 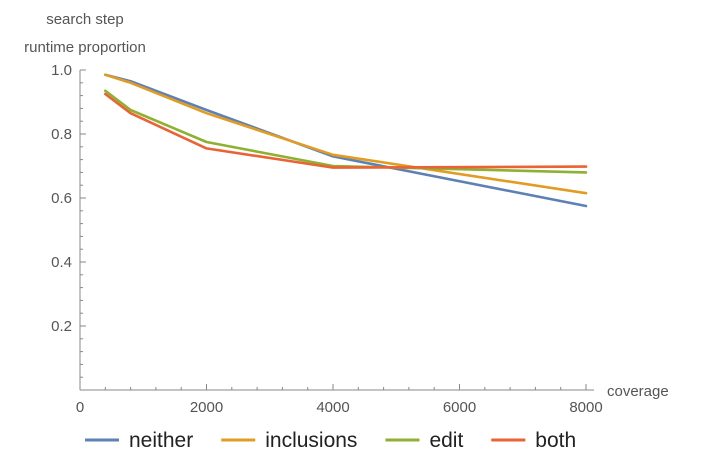 I want to click on y-tick-label: 0.4, so click(x=61, y=262).